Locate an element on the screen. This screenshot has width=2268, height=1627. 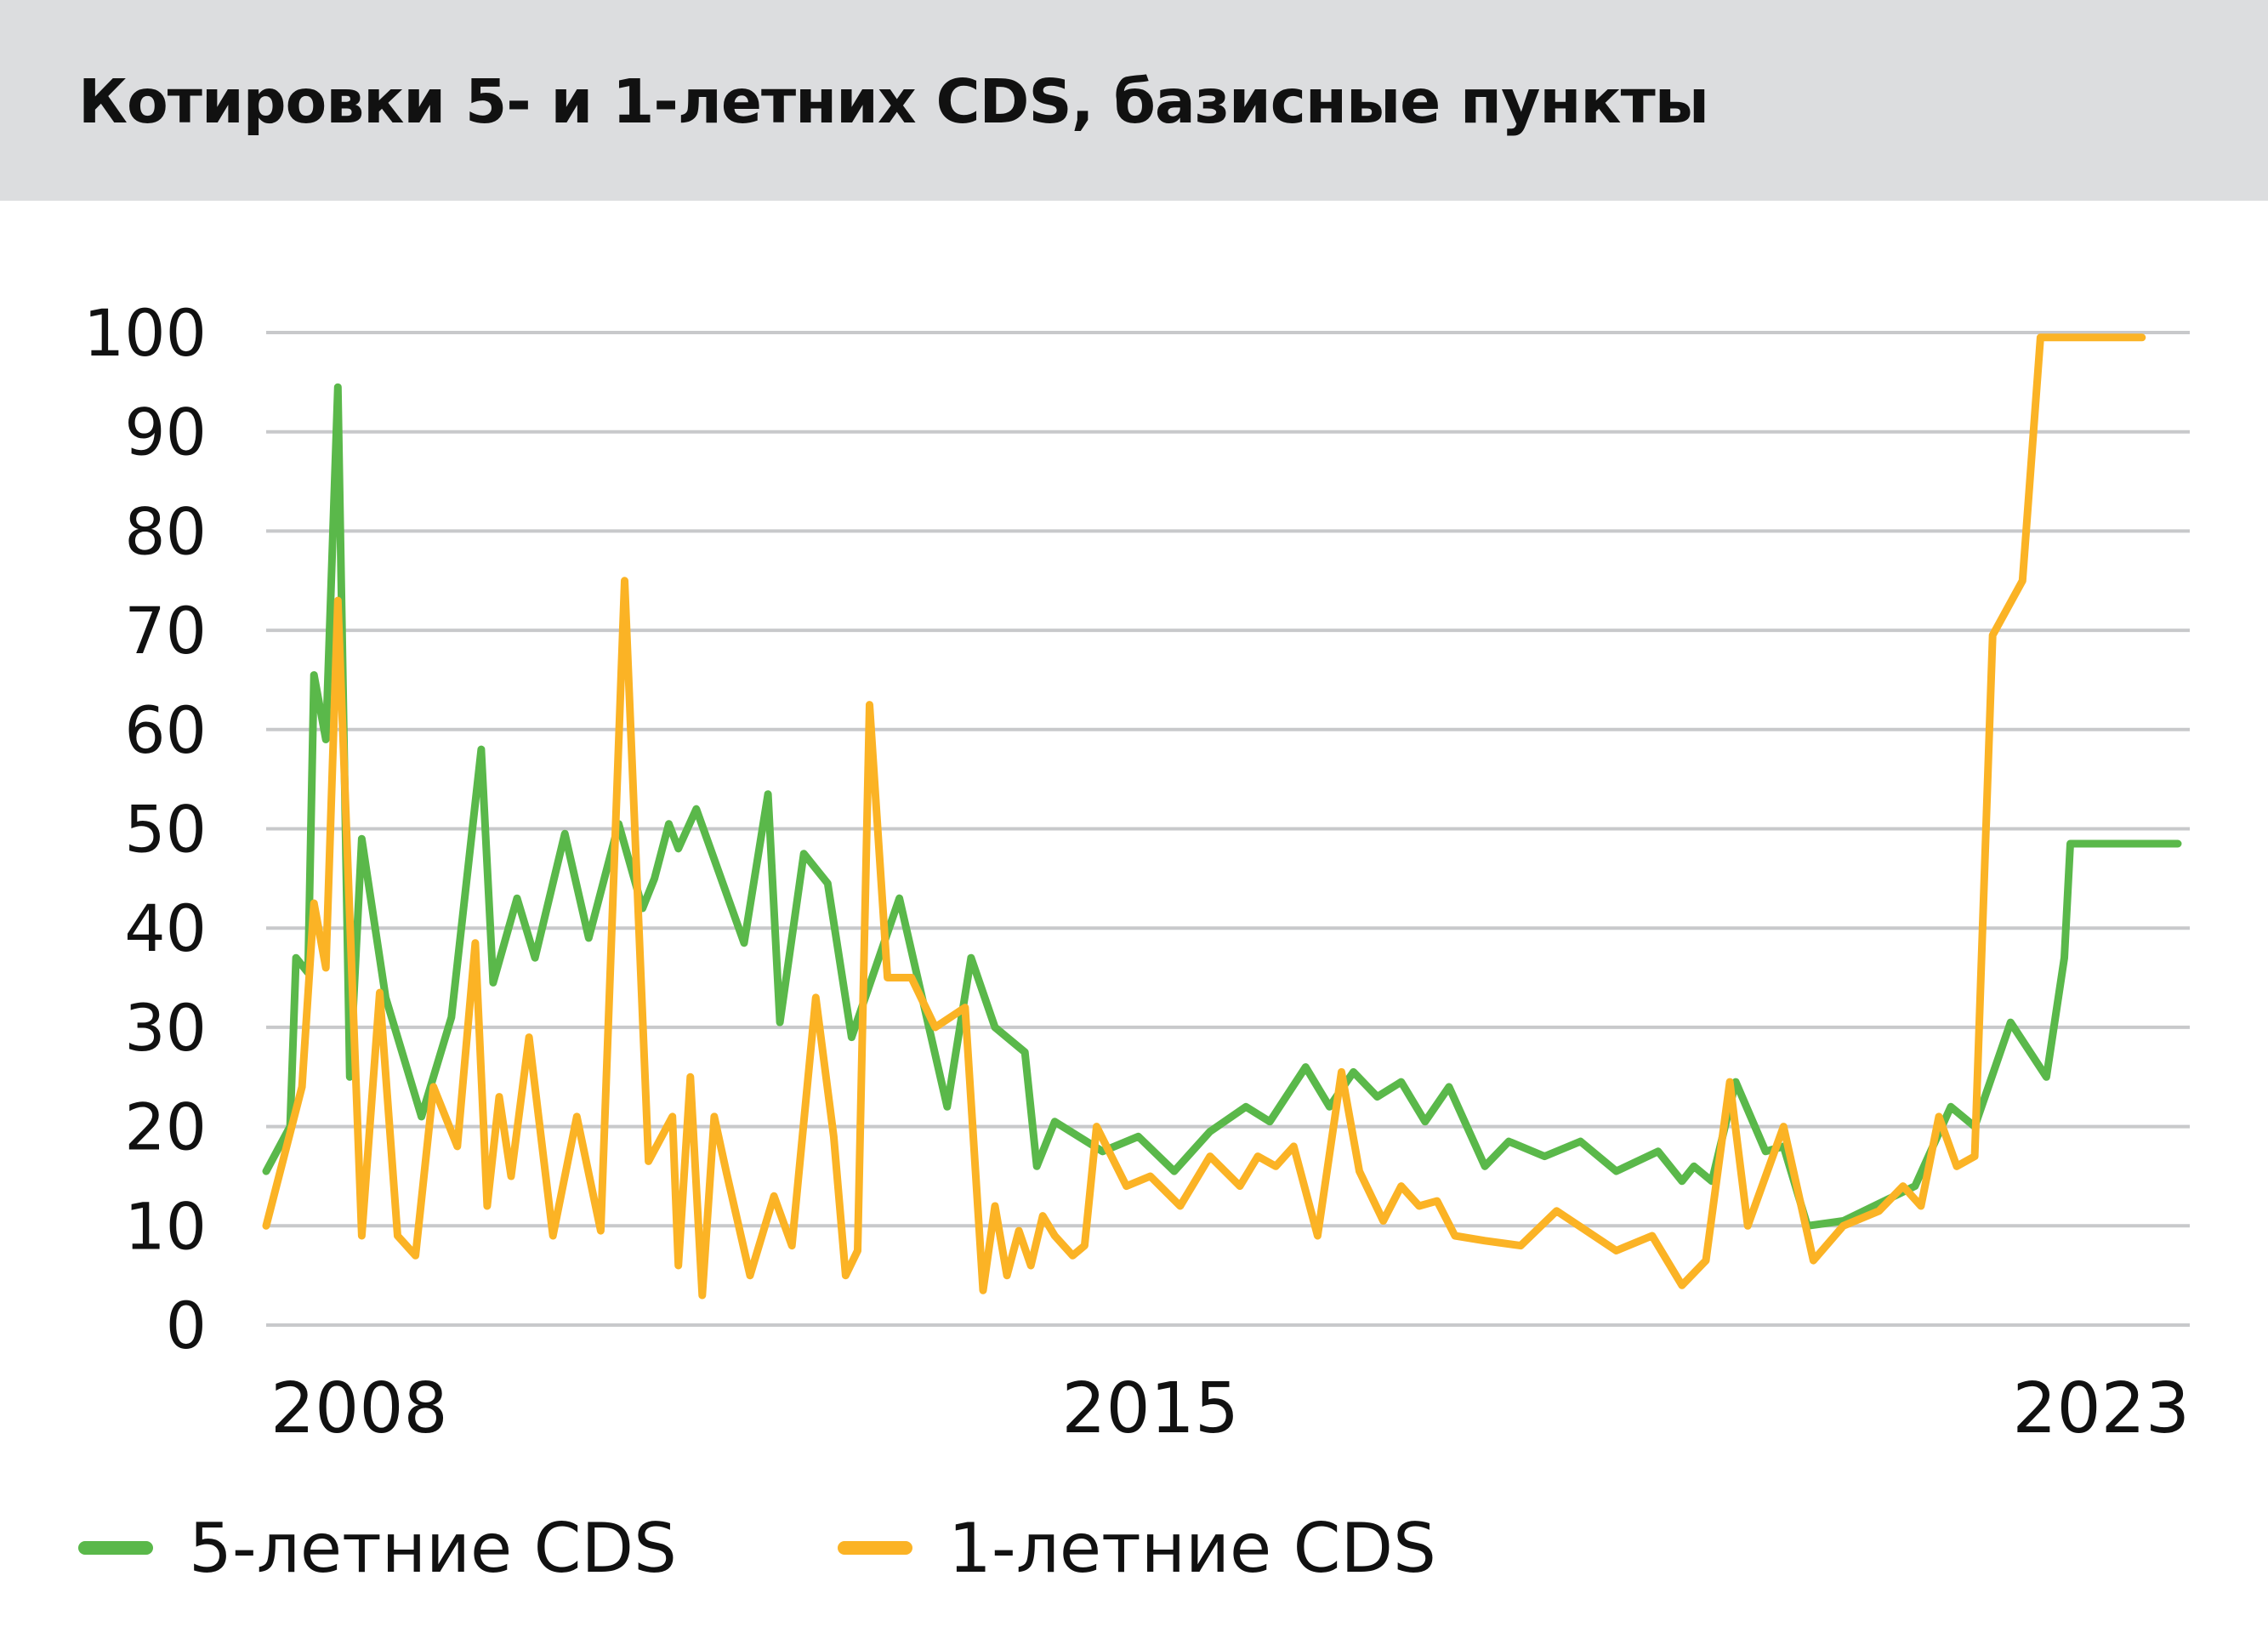
y-tick-label: 0 is located at coordinates (186, 1325).